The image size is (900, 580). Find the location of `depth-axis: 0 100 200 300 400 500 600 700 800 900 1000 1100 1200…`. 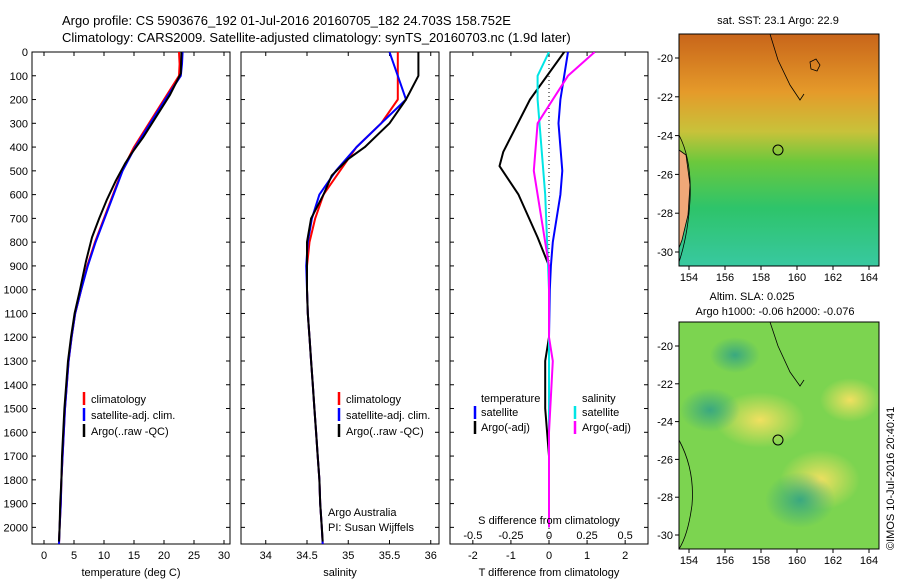

depth-axis: 0 100 200 300 400 500 600 700 800 900 1000 1100 1200… is located at coordinates (16, 290).